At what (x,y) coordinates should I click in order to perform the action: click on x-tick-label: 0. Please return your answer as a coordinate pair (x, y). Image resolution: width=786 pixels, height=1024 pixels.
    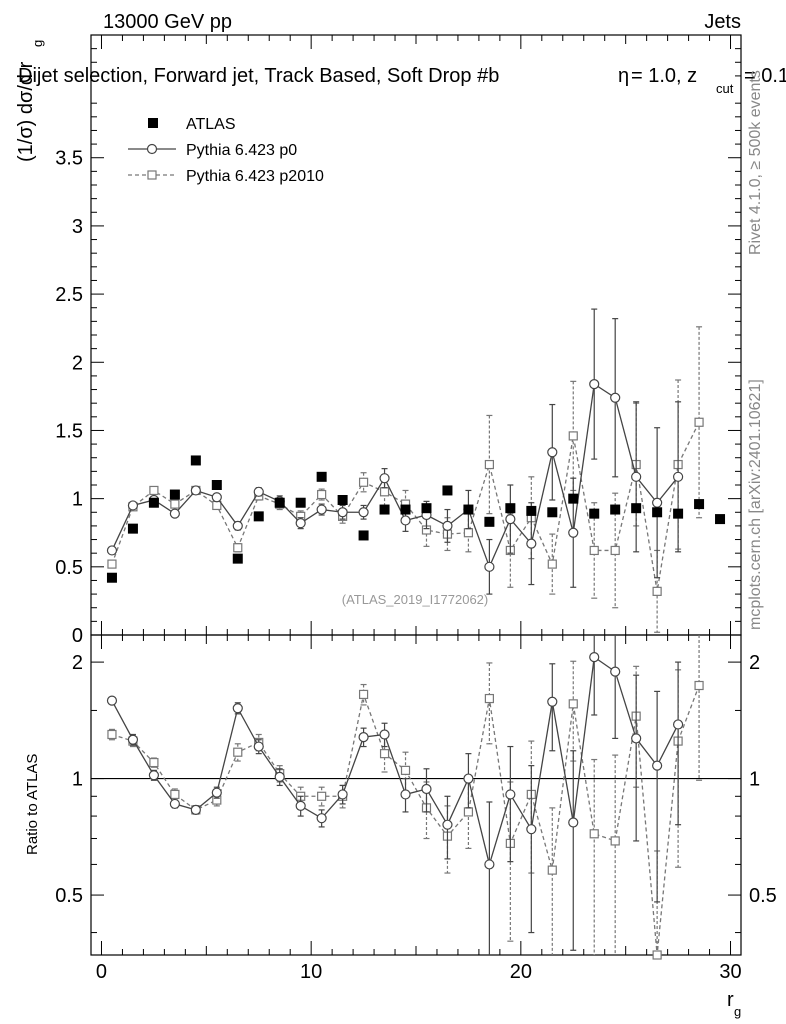
    Looking at the image, I should click on (101, 972).